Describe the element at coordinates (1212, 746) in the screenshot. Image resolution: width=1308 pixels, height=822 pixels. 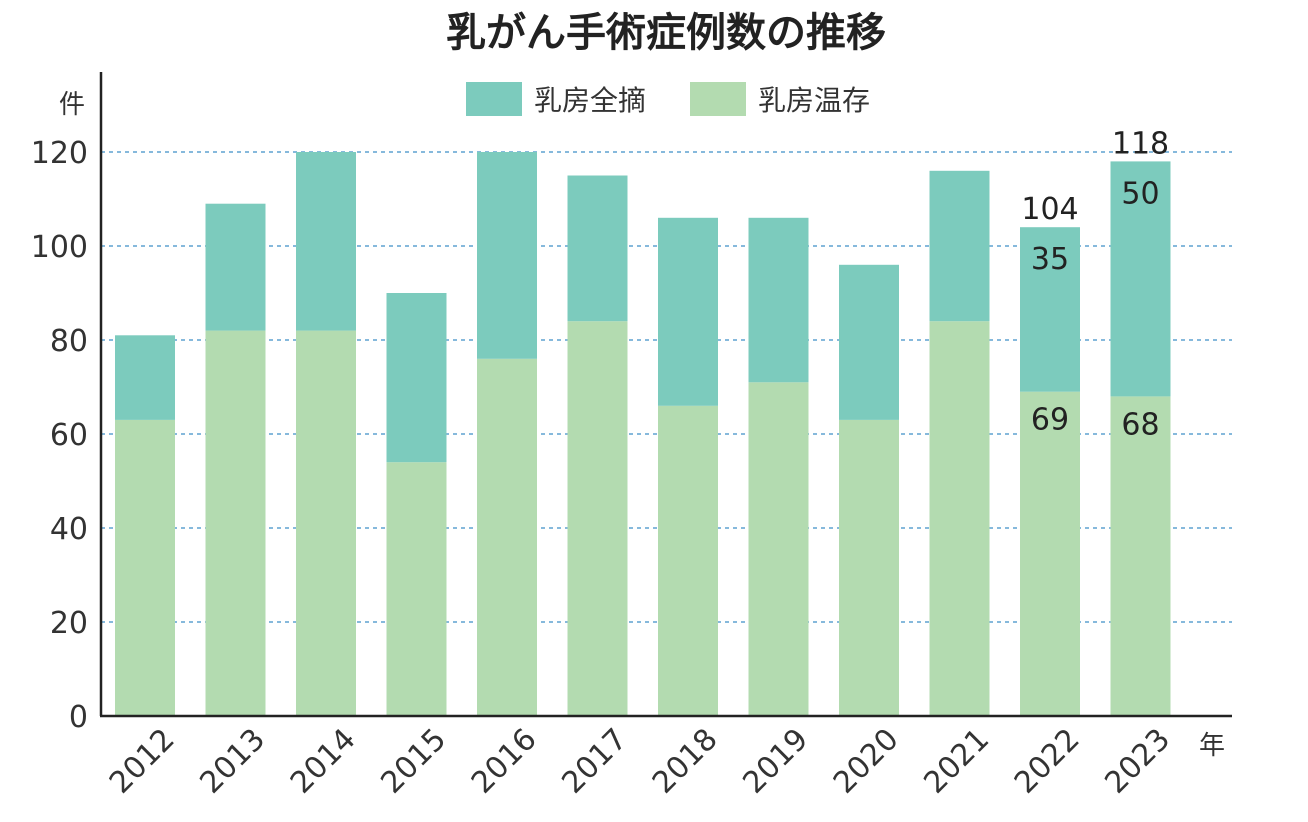
I see `x-axis-unit: 年` at that location.